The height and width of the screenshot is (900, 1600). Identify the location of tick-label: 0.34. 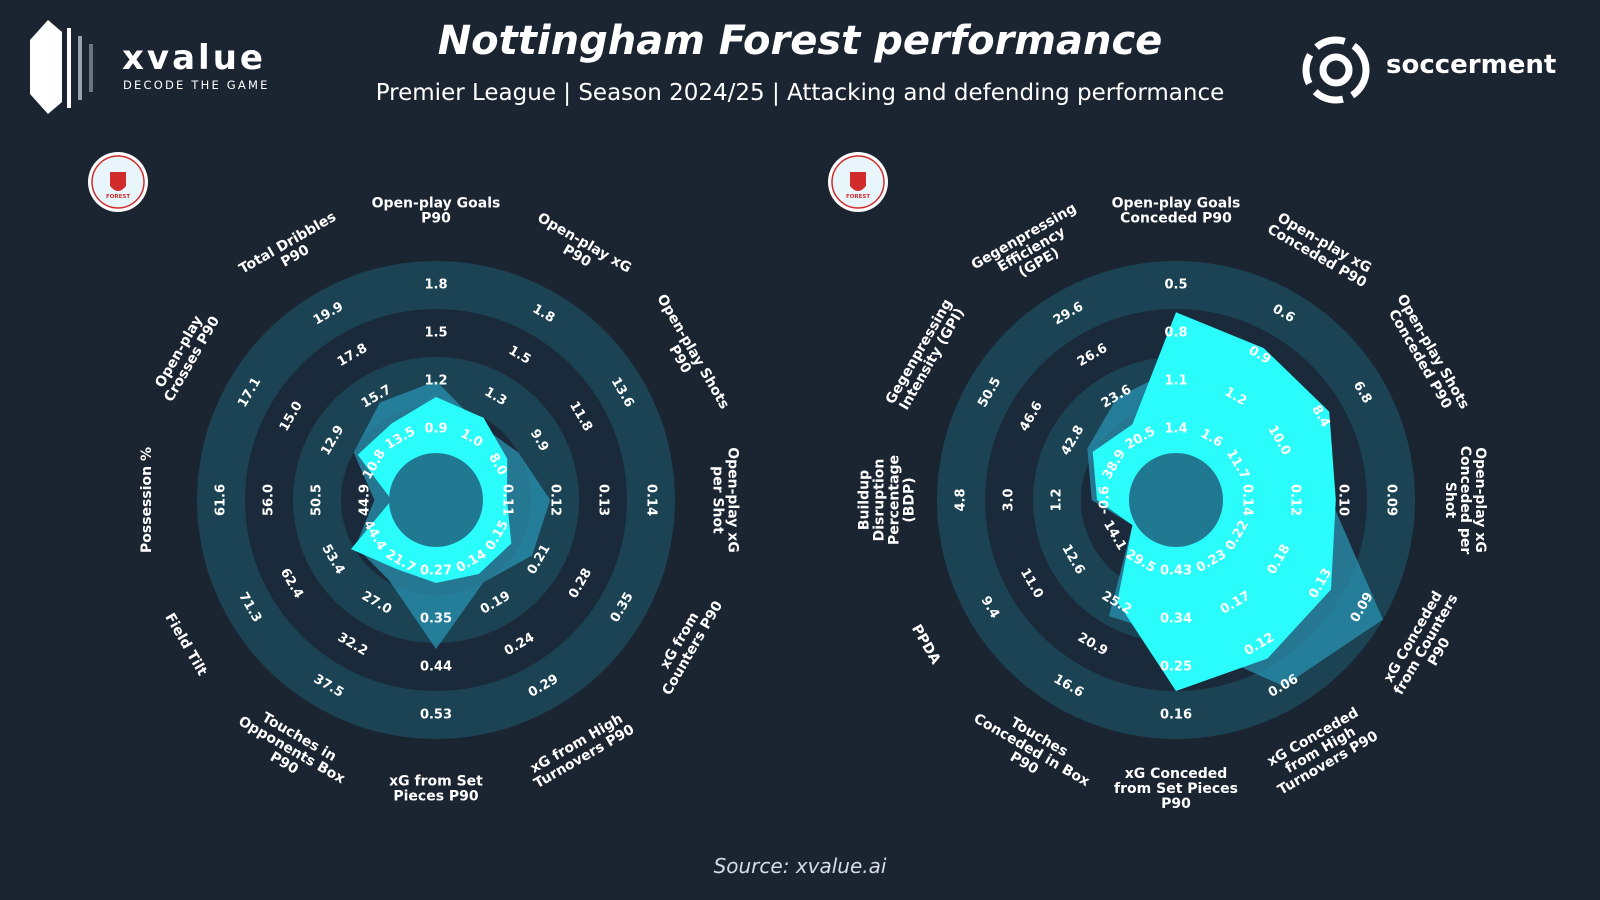
(1176, 619).